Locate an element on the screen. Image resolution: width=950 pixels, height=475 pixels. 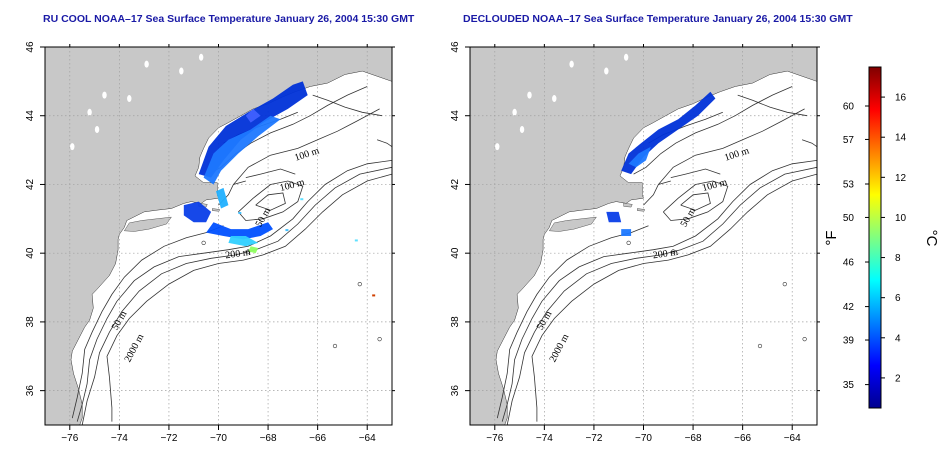
right-sst-data is located at coordinates (661, 163).